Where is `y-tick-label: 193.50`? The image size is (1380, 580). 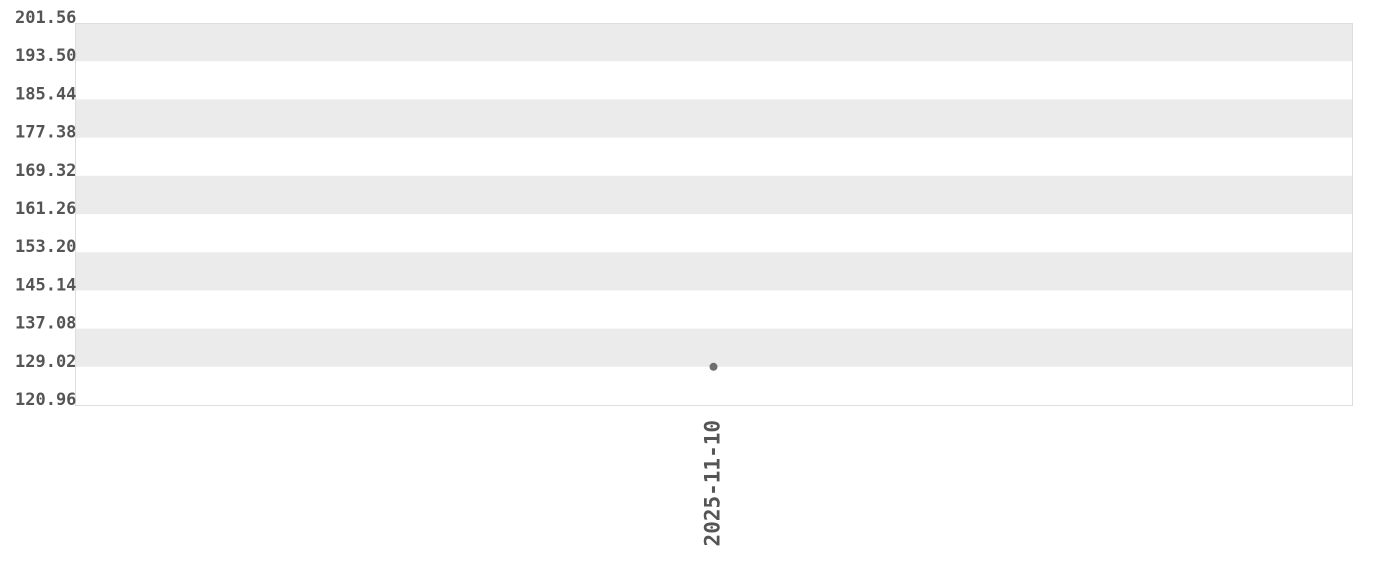
y-tick-label: 193.50 is located at coordinates (45, 56).